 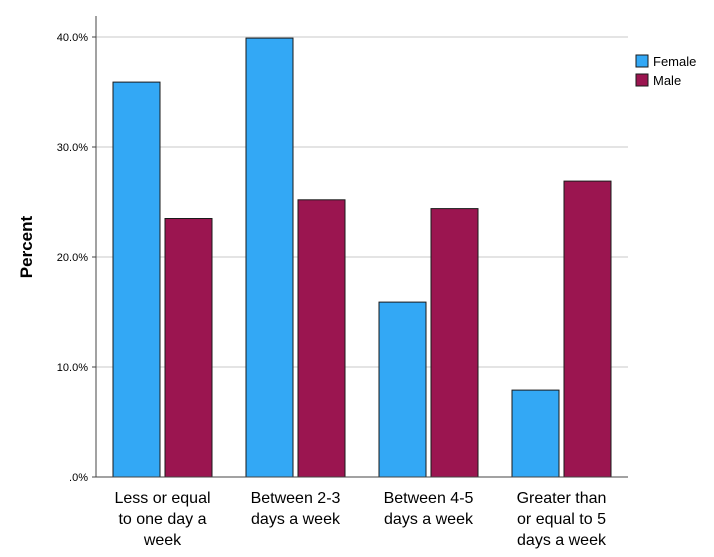 What do you see at coordinates (642, 61) in the screenshot?
I see `legend-swatch-female` at bounding box center [642, 61].